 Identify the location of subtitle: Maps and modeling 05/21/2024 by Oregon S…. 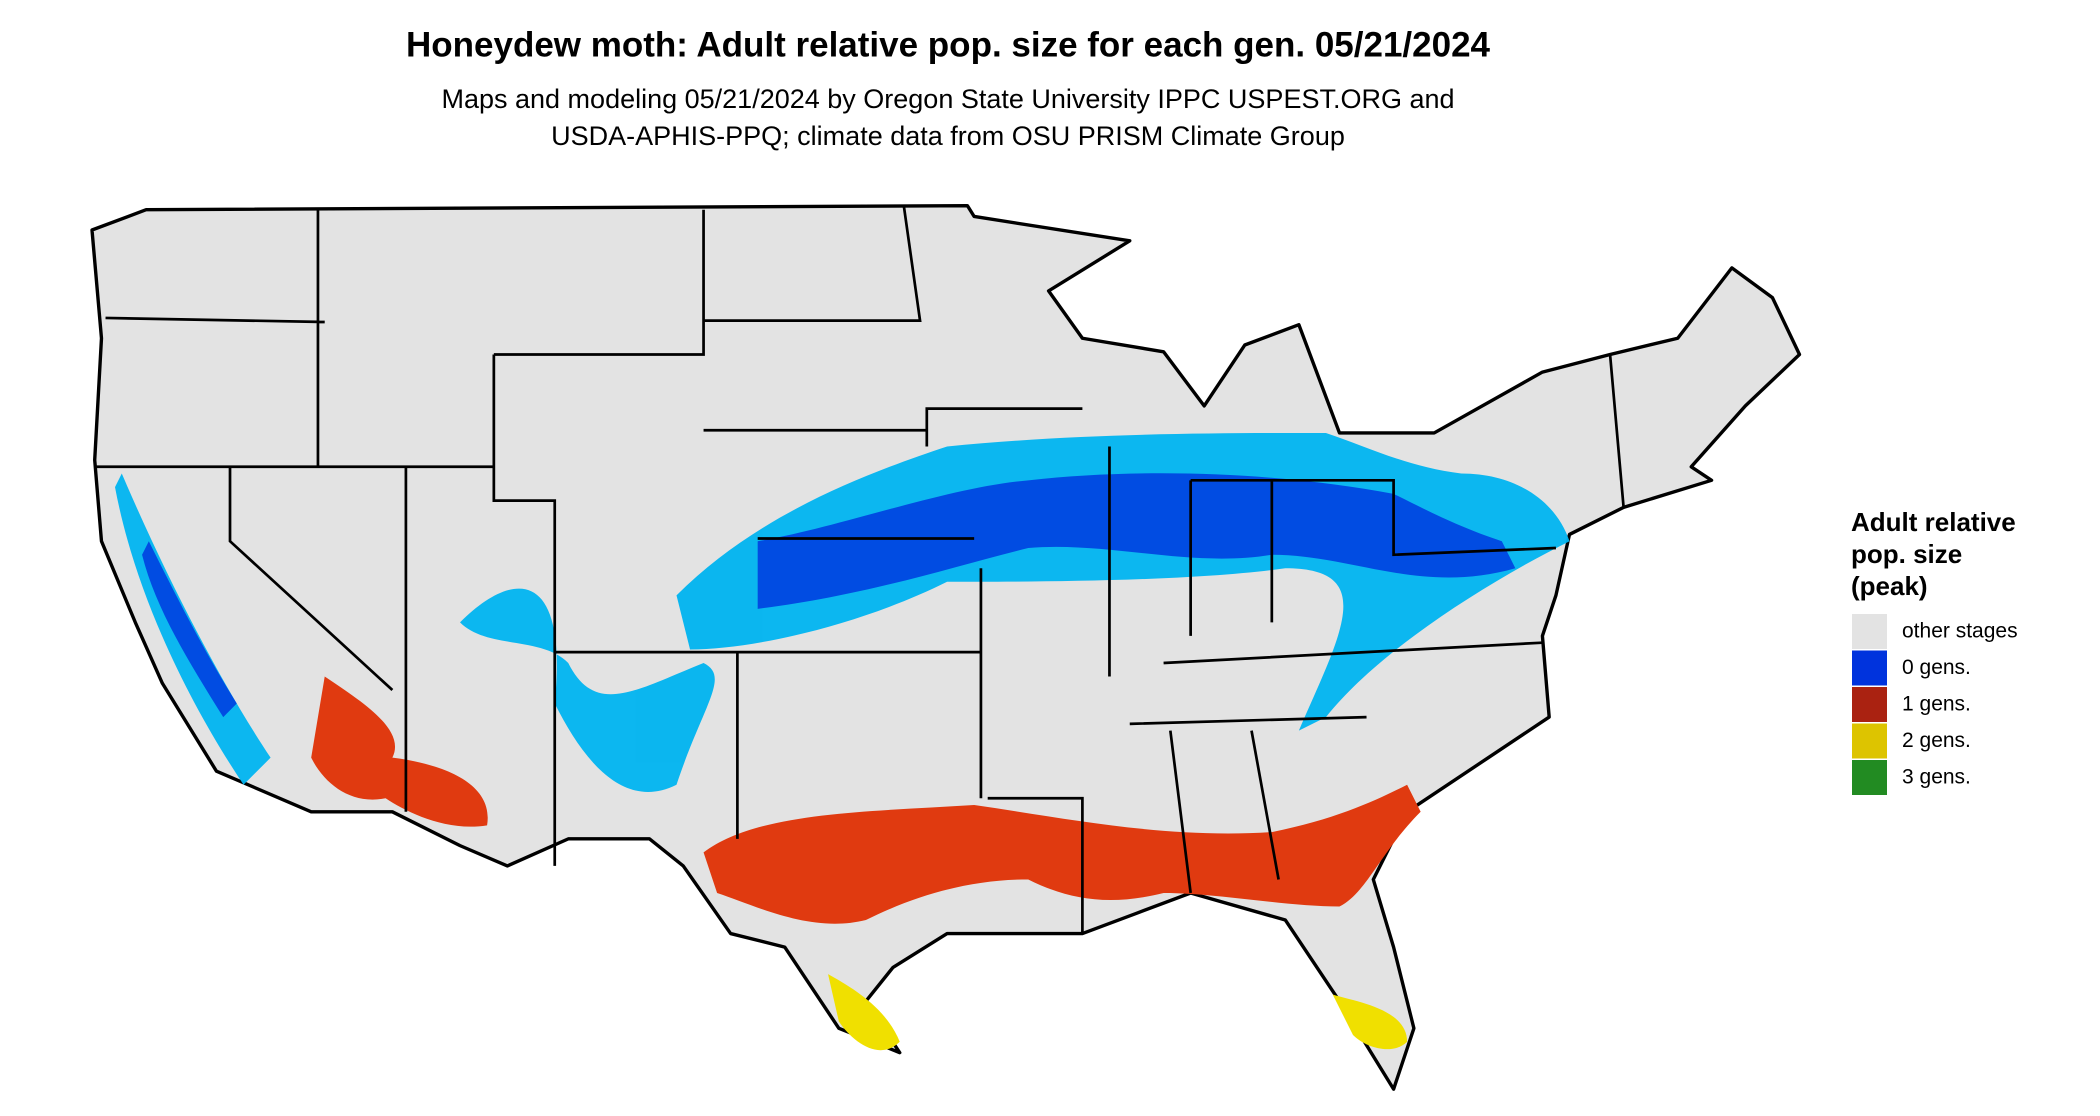
(947, 99).